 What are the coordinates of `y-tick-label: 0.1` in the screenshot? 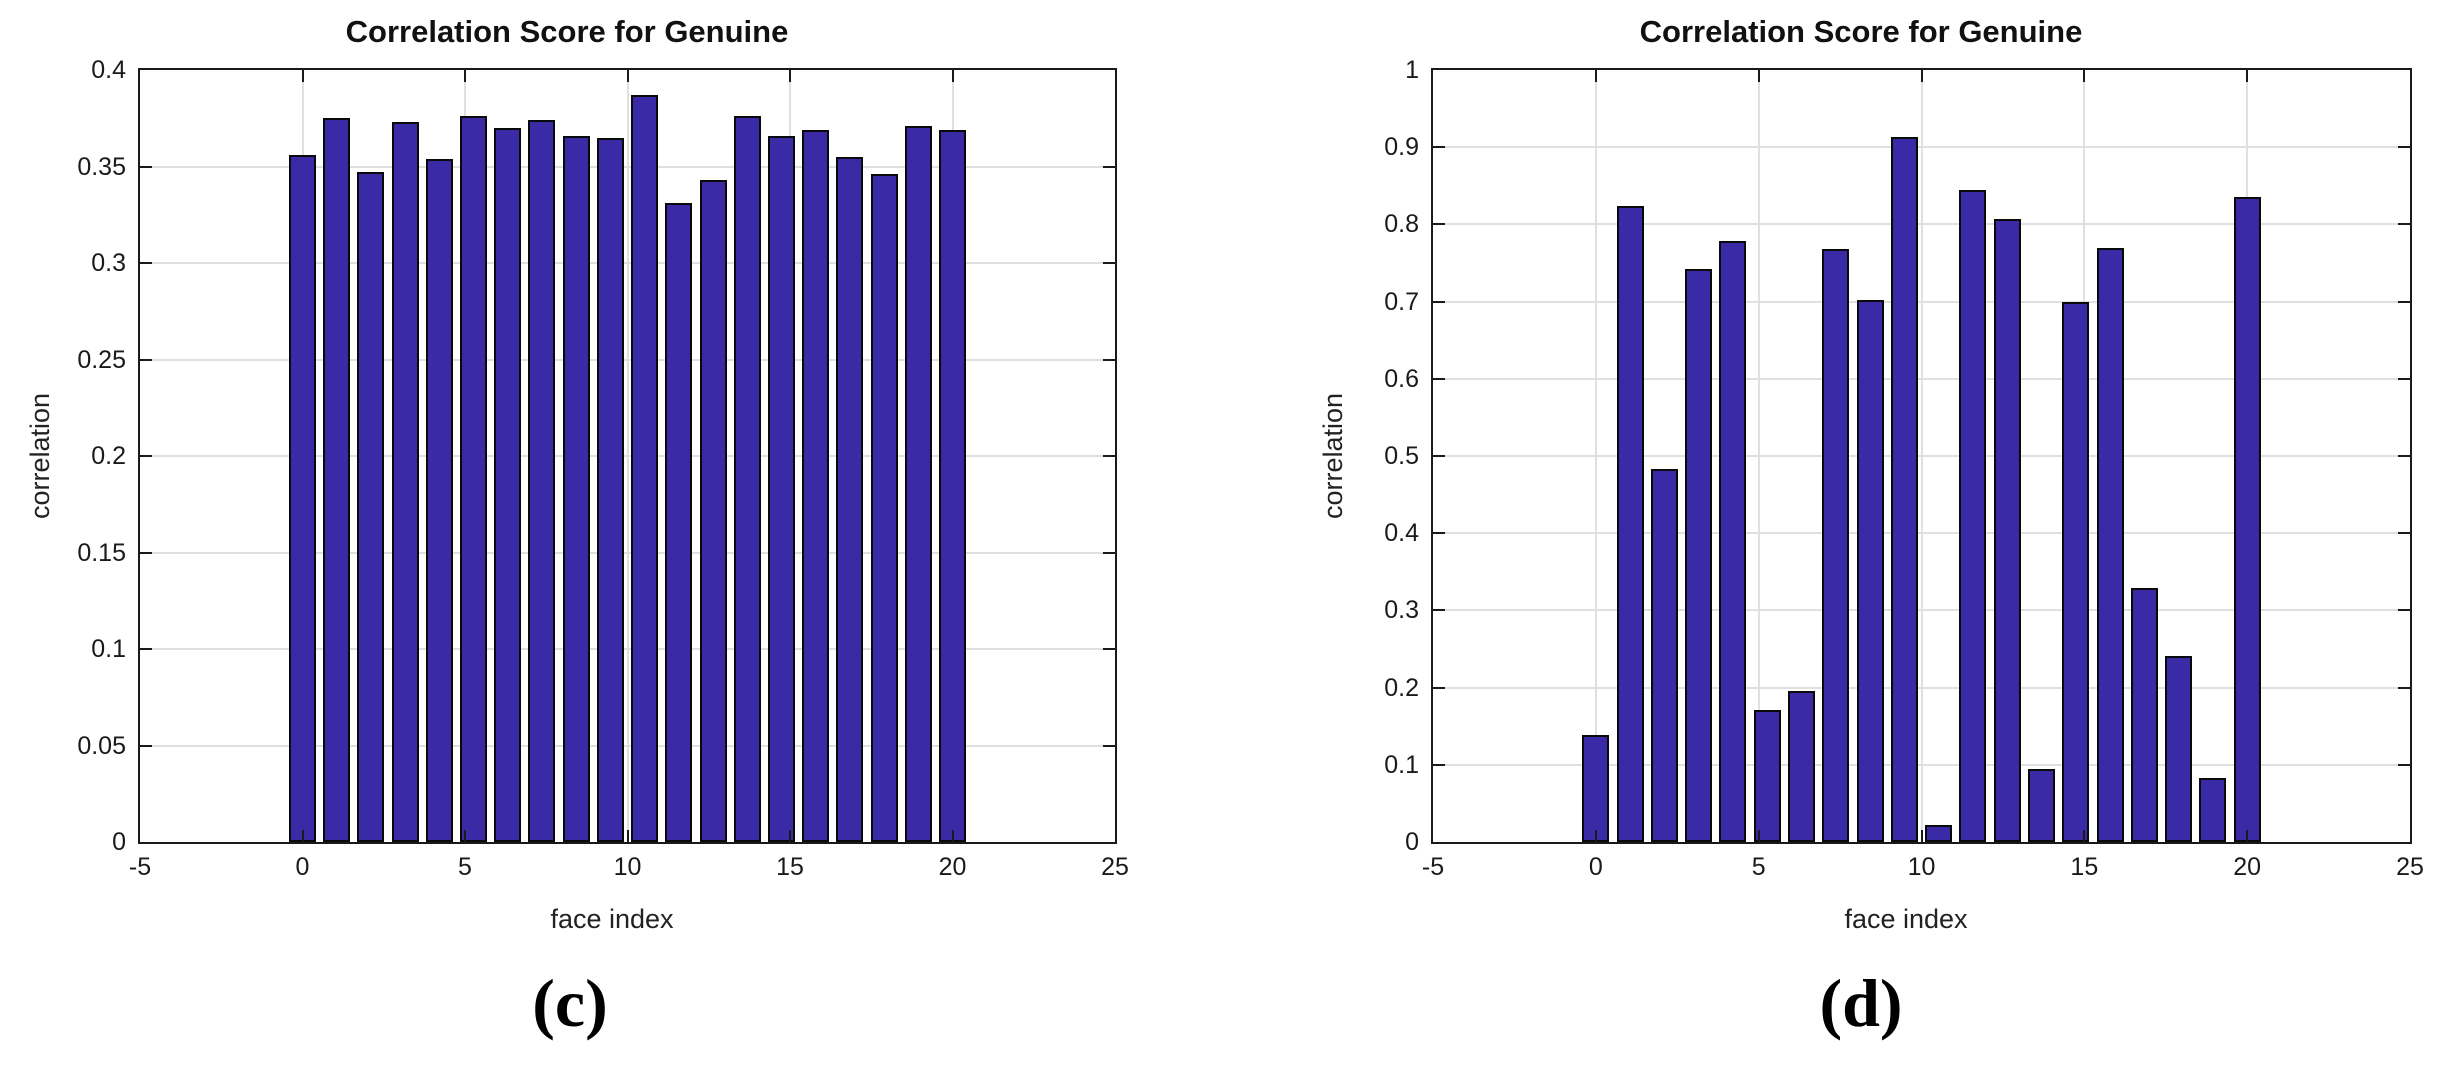 It's located at (1401, 764).